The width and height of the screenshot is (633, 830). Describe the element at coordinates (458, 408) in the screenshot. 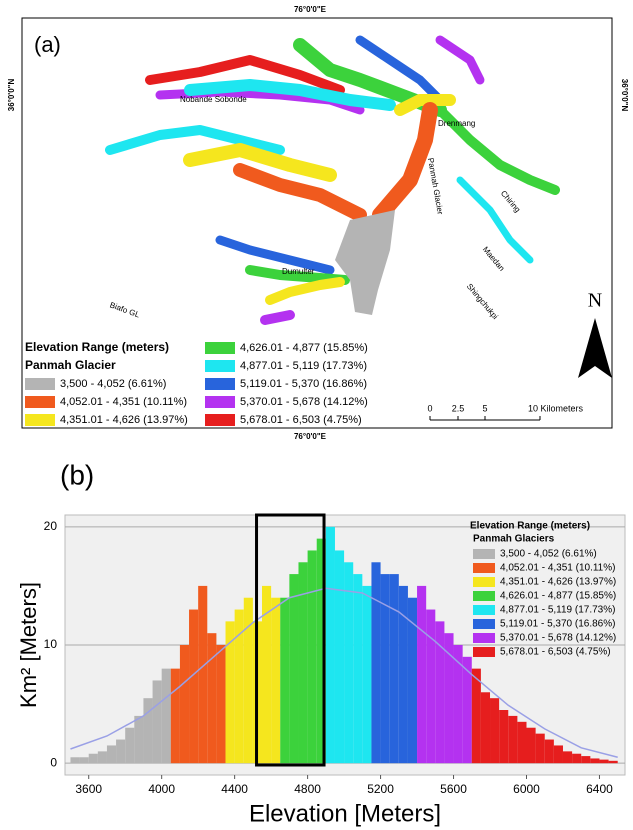

I see `scale-label: 2.5` at that location.